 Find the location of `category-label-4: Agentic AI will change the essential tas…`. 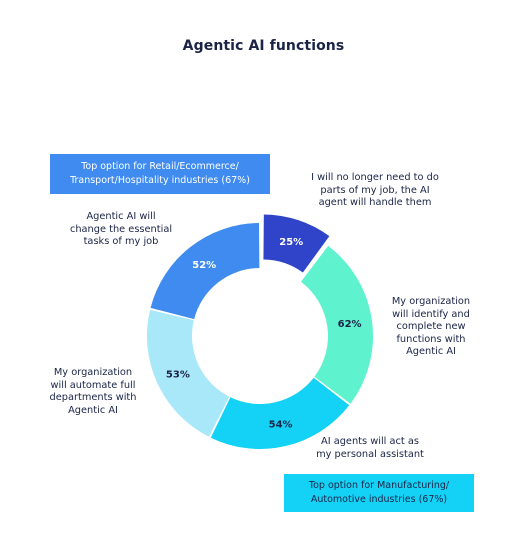

category-label-4: Agentic AI will change the essential tas… is located at coordinates (121, 230).